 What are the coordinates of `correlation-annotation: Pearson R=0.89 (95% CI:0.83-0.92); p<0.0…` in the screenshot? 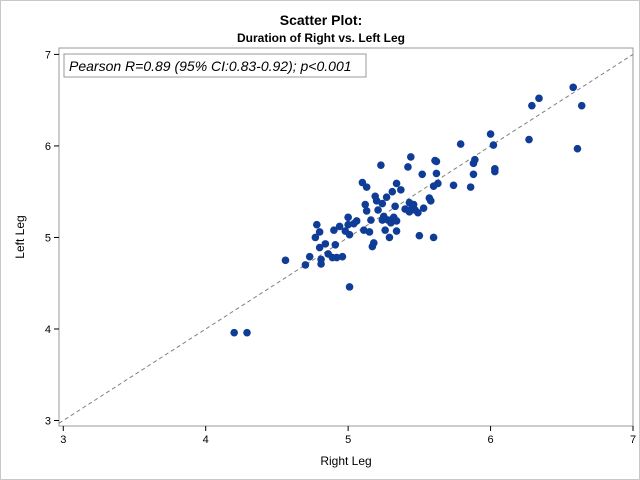 It's located at (210, 66).